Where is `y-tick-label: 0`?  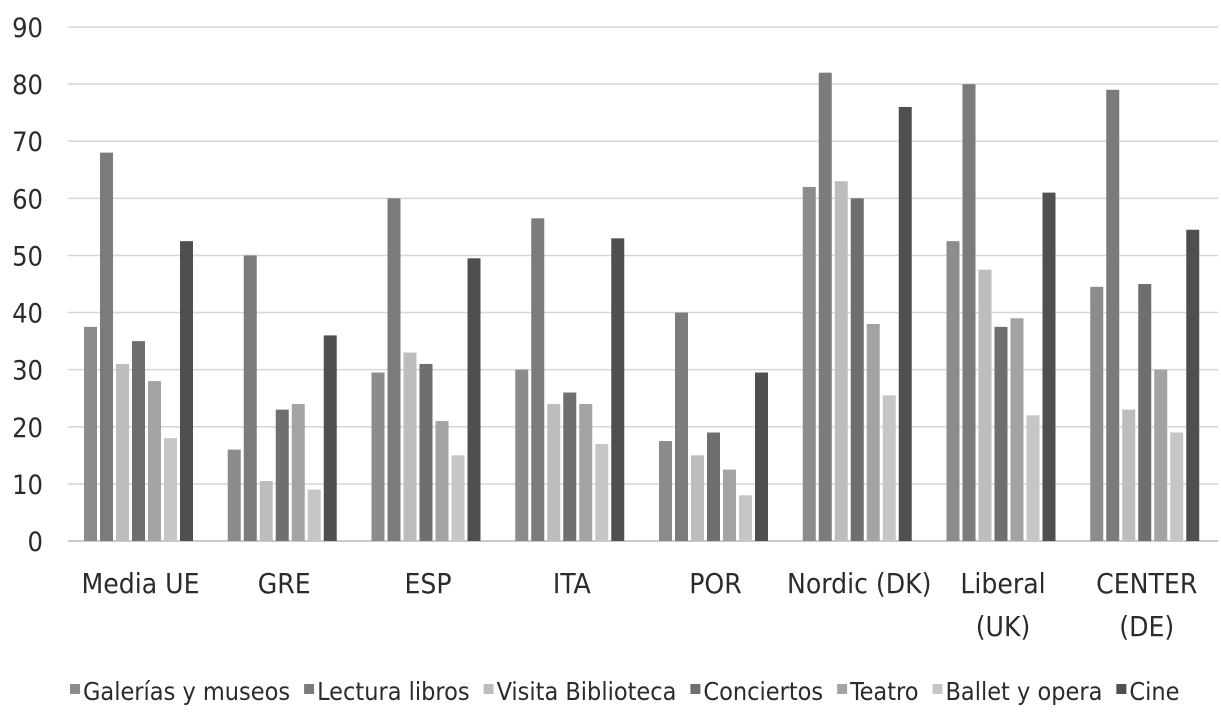 y-tick-label: 0 is located at coordinates (35, 542).